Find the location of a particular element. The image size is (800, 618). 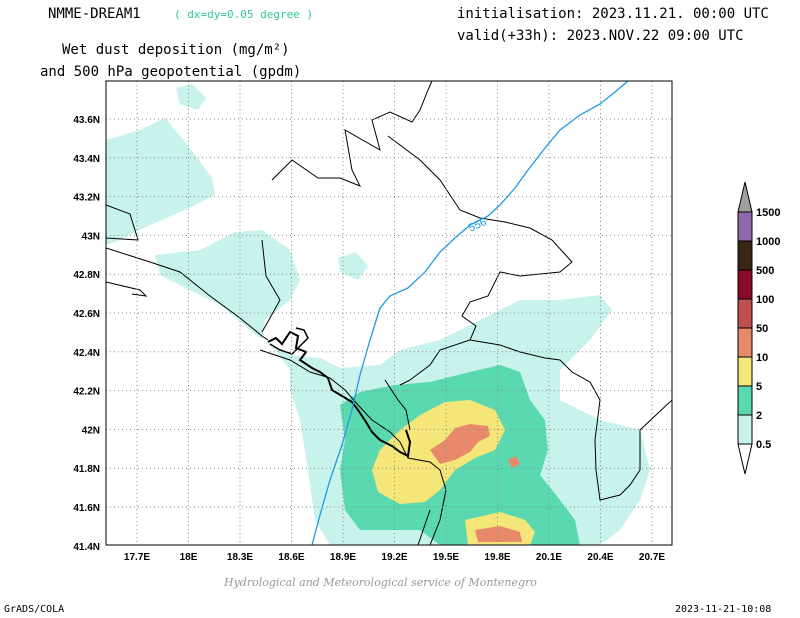

colorbar-label: 500 is located at coordinates (765, 271).